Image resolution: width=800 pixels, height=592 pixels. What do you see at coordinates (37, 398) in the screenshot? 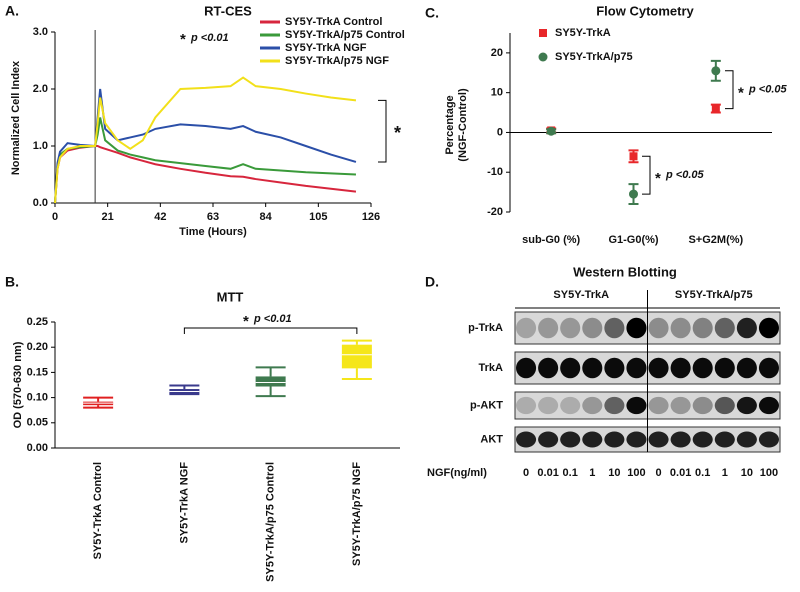
I see `y-tick-label: 0.10` at bounding box center [37, 398].